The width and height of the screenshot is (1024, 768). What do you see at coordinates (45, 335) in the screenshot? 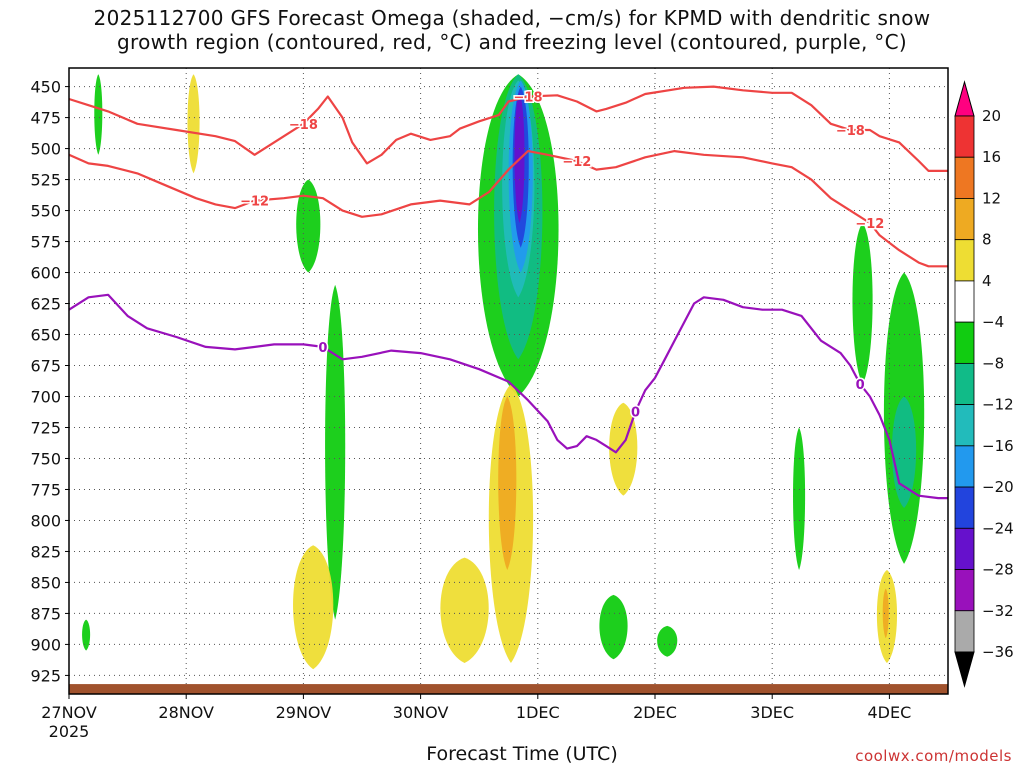
I see `y-tick-label: 650` at bounding box center [45, 335].